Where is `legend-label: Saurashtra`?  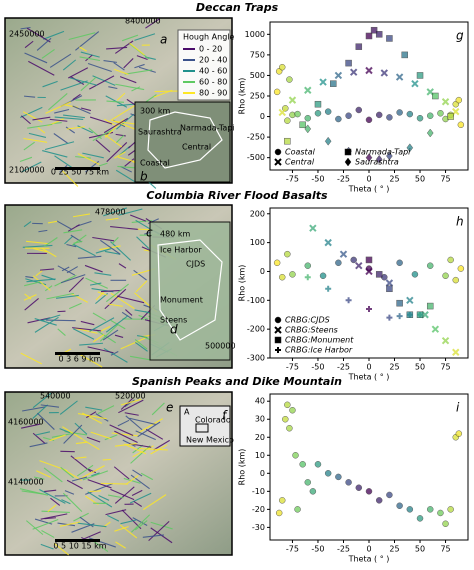 legend-label: Saurashtra is located at coordinates (377, 162).